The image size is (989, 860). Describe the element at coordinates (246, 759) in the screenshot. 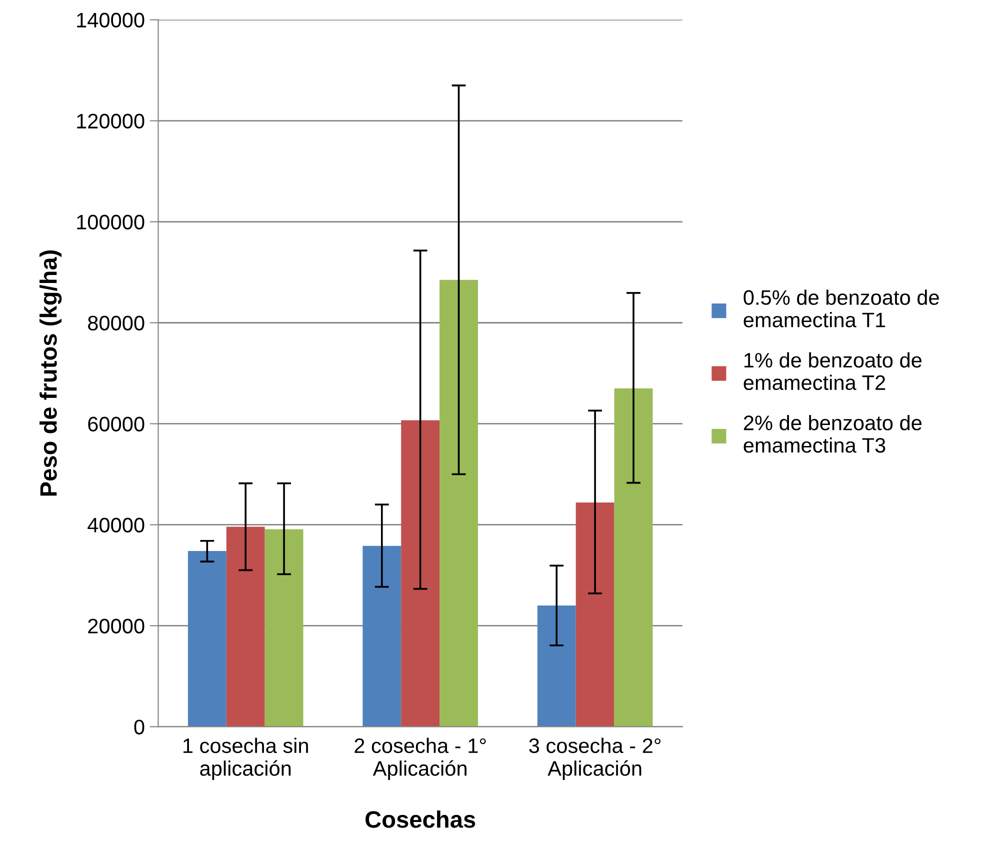

I see `x-tick-label: 1 cosecha sin aplicación` at that location.